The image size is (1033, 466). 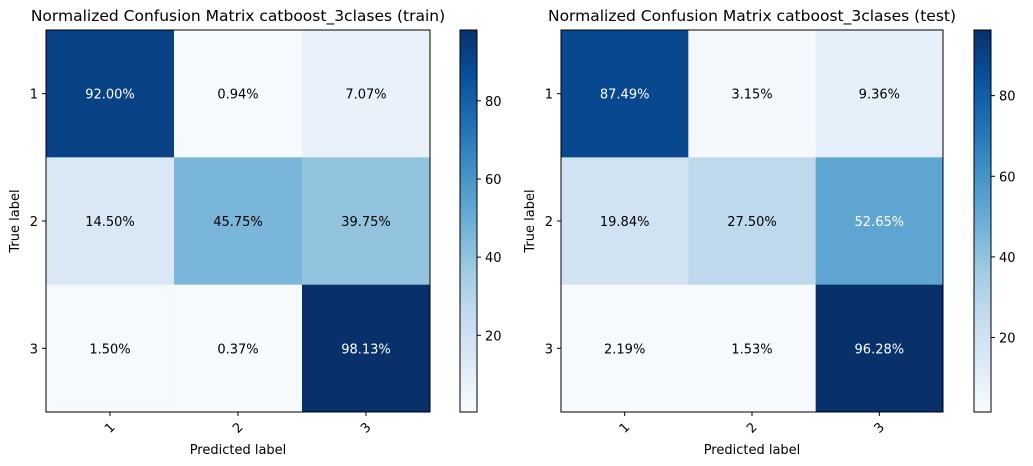 I want to click on cell-value-label: 0.37%, so click(x=237, y=349).